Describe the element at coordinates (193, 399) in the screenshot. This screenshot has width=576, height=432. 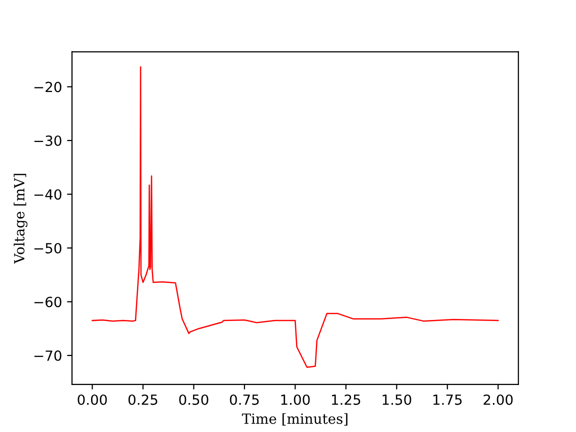
I see `x-tick-label: 0.50` at that location.